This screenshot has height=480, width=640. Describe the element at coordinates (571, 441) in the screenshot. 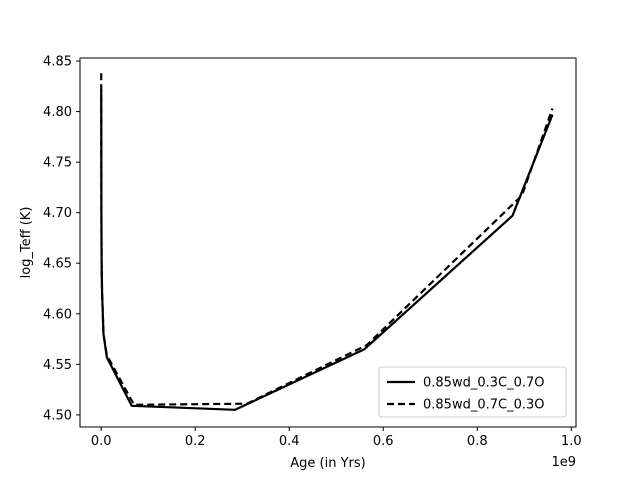

I see `x-tick-label: 1.0` at that location.